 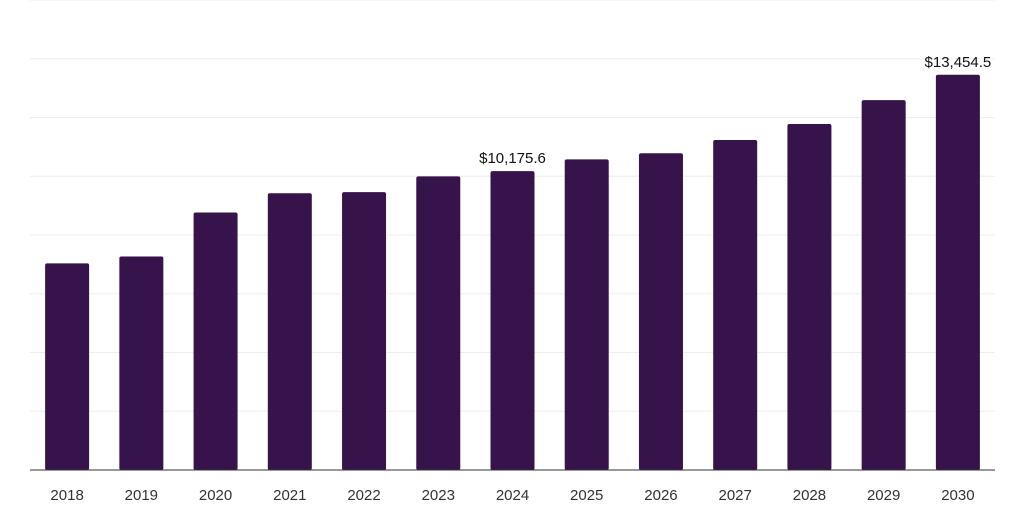 What do you see at coordinates (289, 495) in the screenshot?
I see `x-tick-label-2021: 2021` at bounding box center [289, 495].